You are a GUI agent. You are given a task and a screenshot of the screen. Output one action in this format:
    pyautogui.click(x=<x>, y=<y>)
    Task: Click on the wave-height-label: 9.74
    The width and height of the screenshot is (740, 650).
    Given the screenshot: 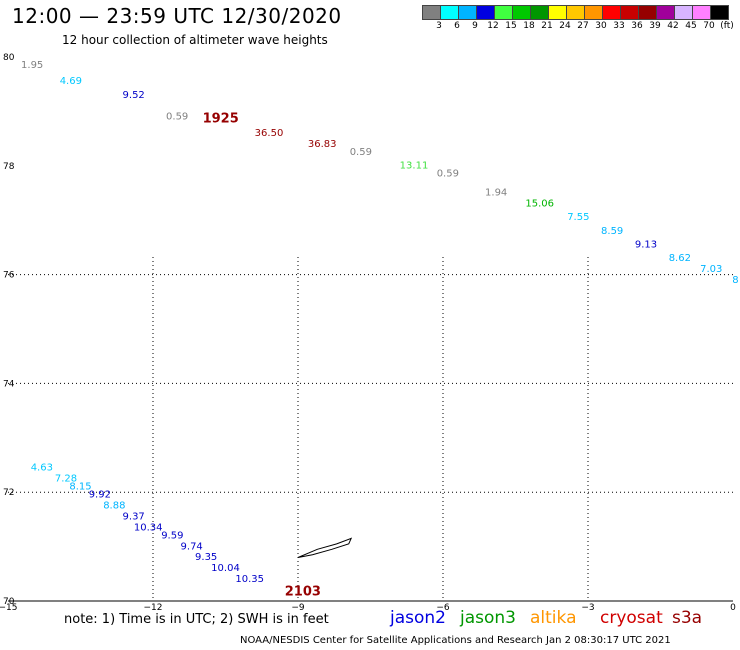 What is the action you would take?
    pyautogui.click(x=192, y=546)
    